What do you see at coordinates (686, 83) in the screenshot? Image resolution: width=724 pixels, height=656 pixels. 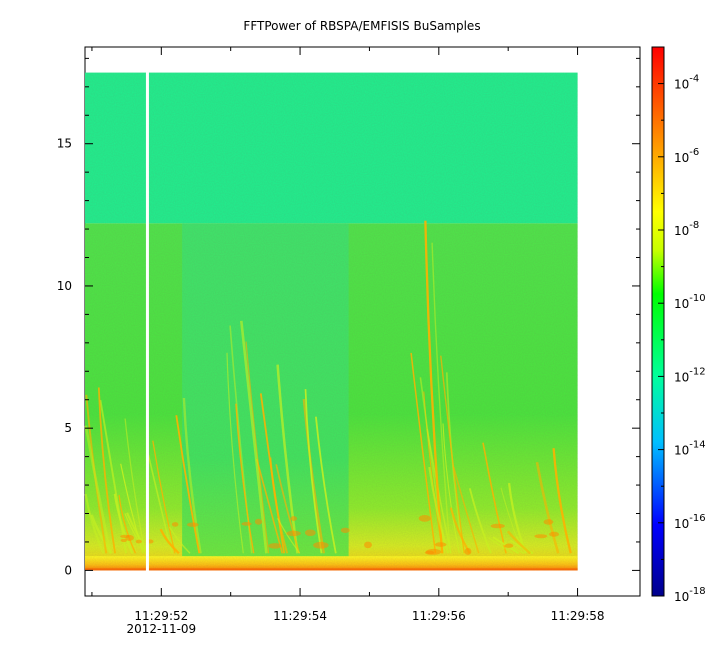 I see `colorbar-tick-label: 10⁻⁴` at bounding box center [686, 83].